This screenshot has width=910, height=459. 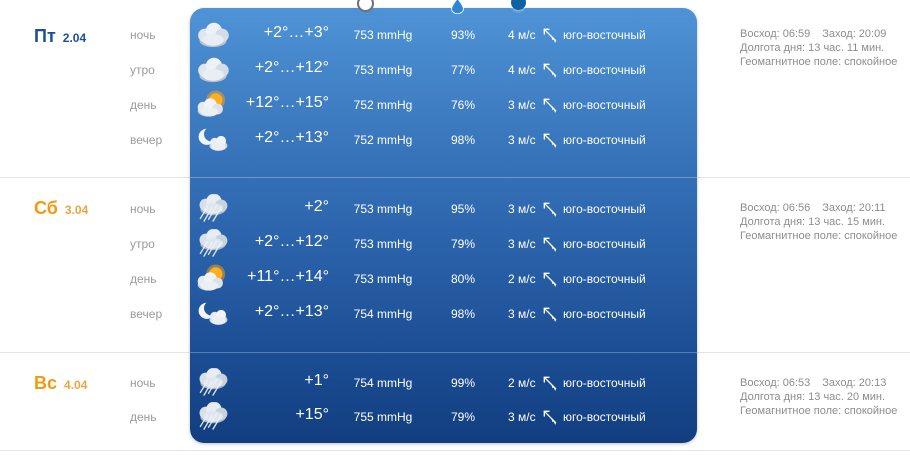 I want to click on day-link-friday: Пт 2.04, so click(x=60, y=36).